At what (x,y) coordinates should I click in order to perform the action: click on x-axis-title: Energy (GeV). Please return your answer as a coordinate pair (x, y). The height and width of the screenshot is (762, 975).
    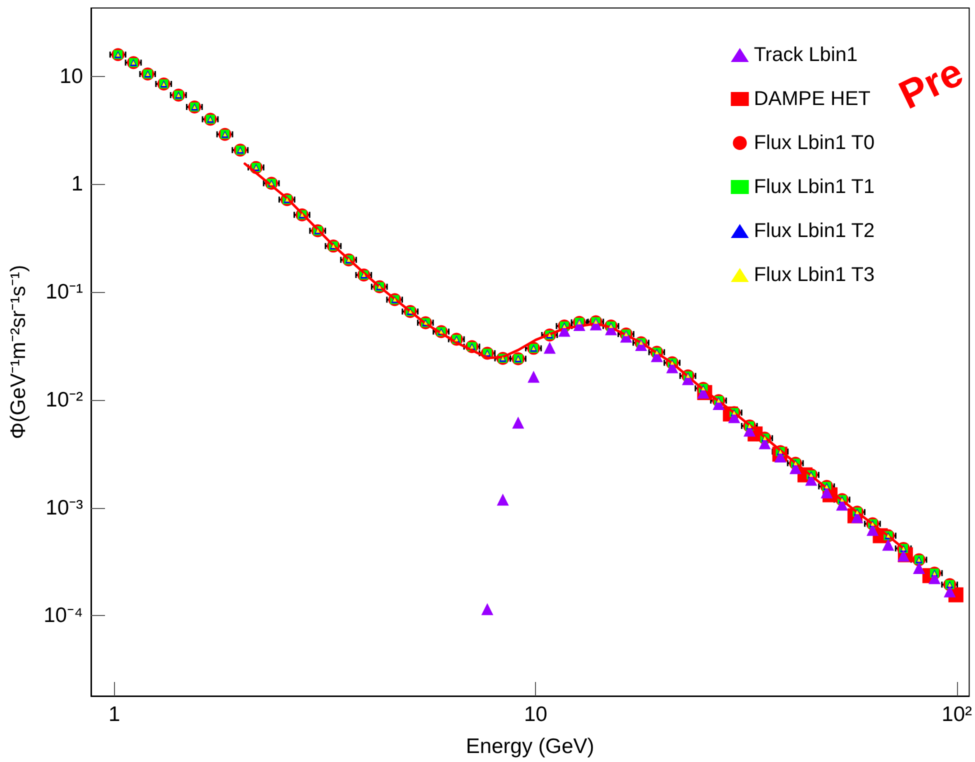
    Looking at the image, I should click on (530, 746).